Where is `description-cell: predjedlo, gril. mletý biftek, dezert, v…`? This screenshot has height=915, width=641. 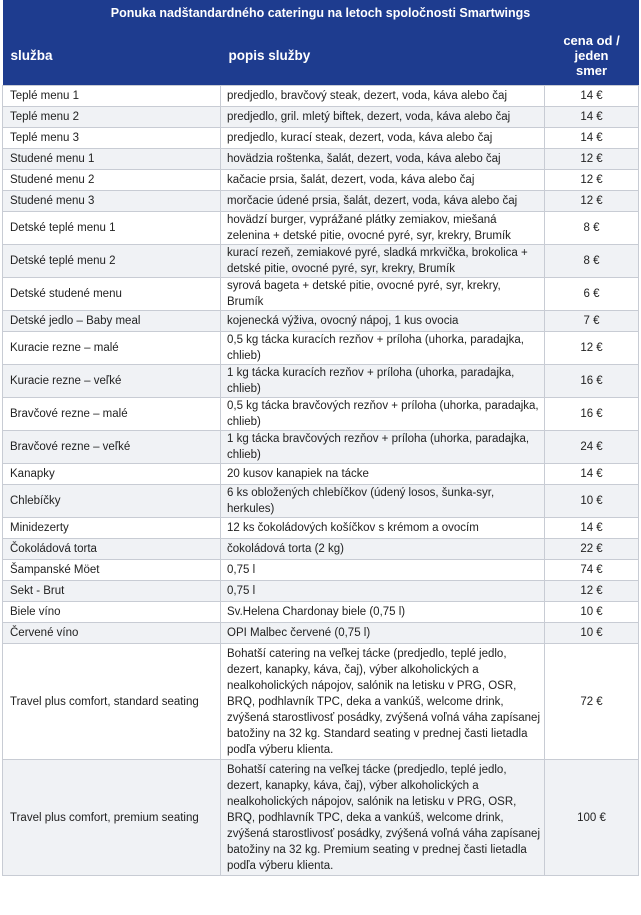
description-cell: predjedlo, gril. mletý biftek, dezert, v… is located at coordinates (382, 117).